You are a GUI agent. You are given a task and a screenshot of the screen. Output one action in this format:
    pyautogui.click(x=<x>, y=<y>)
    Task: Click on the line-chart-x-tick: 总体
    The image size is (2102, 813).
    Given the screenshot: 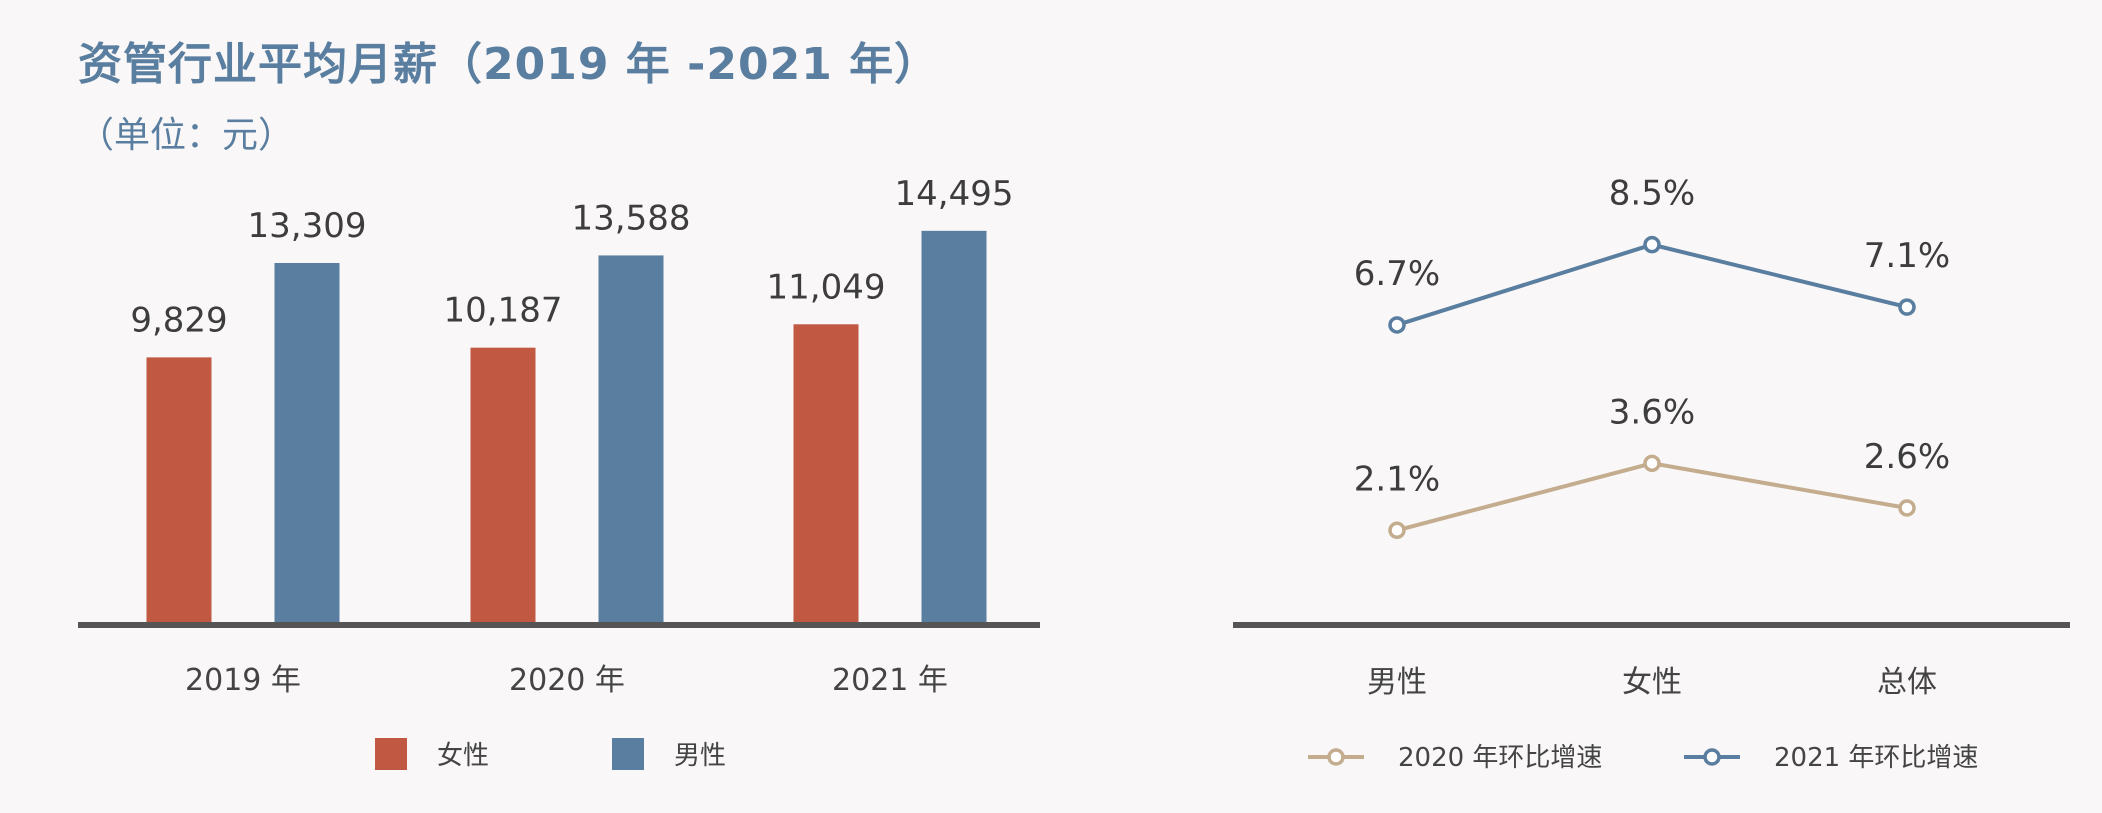 What is the action you would take?
    pyautogui.click(x=1907, y=682)
    